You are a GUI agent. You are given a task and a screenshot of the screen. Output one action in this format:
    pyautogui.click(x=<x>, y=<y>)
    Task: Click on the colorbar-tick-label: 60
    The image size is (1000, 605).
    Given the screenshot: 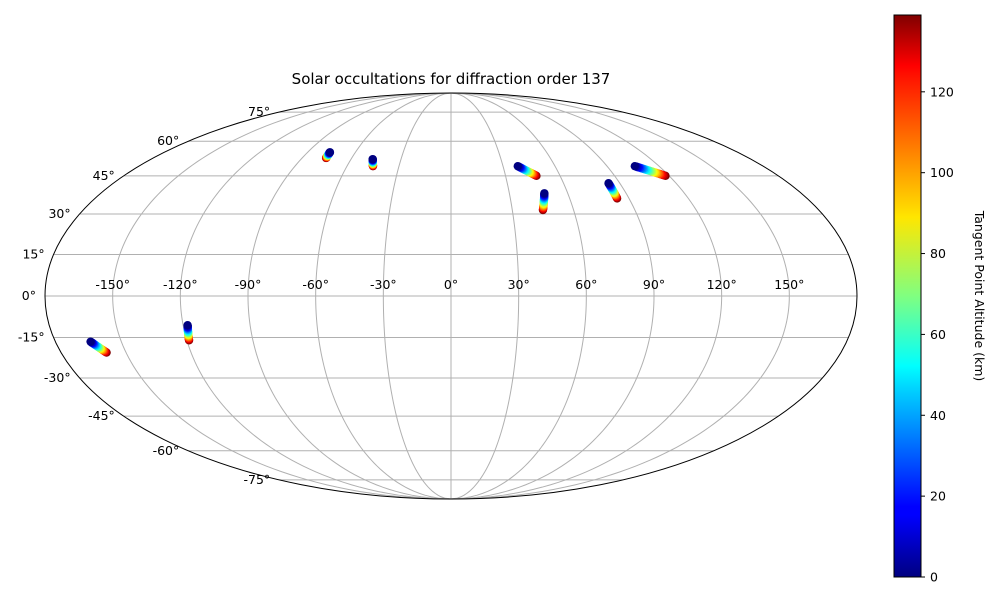 What is the action you would take?
    pyautogui.click(x=938, y=334)
    